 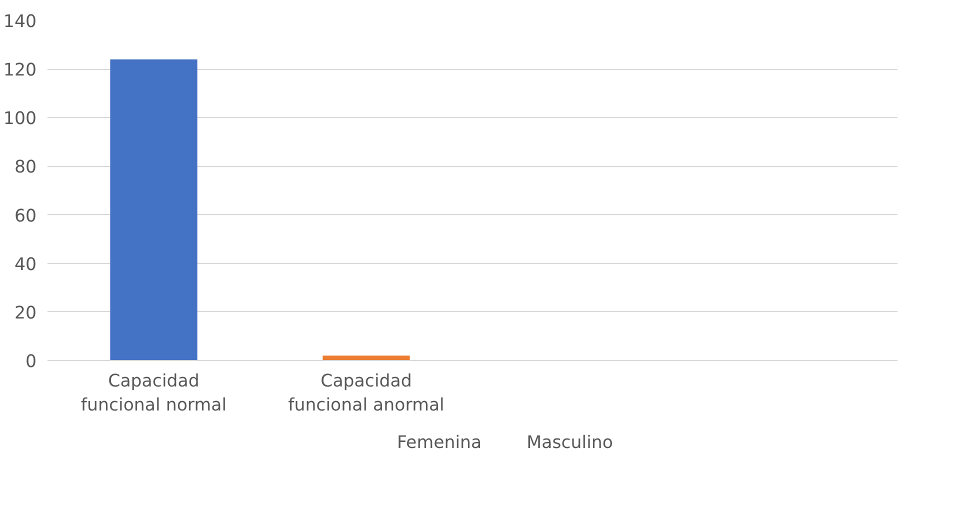 What do you see at coordinates (20, 22) in the screenshot?
I see `y-tick-label: 140` at bounding box center [20, 22].